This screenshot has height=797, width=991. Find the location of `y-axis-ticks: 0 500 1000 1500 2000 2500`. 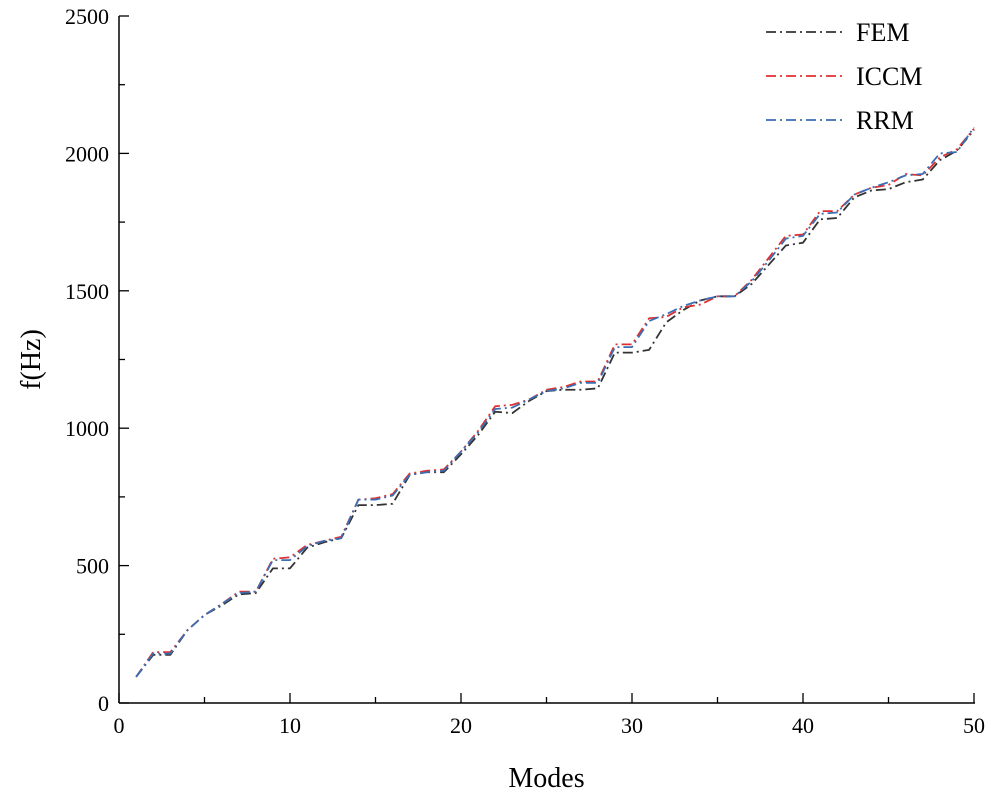

y-axis-ticks: 0 500 1000 1500 2000 2500 is located at coordinates (97, 360).